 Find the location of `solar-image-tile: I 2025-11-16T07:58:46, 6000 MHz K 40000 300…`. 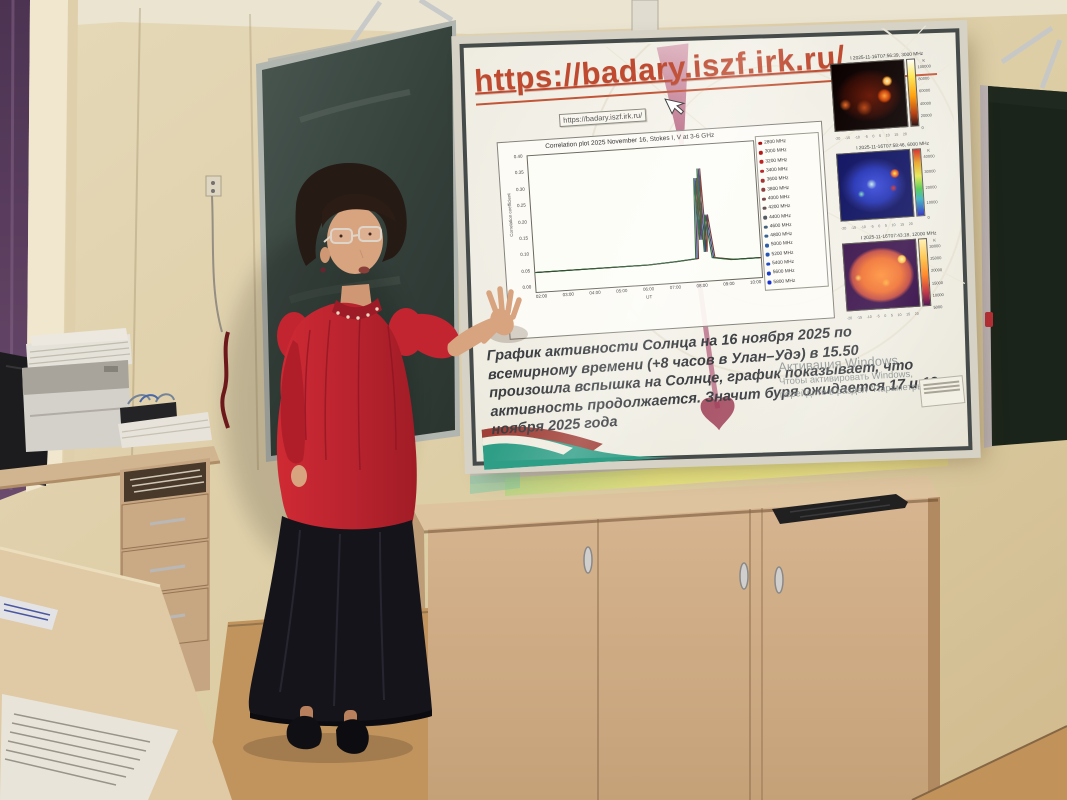

solar-image-tile: I 2025-11-16T07:58:46, 6000 MHz K 40000 300… is located at coordinates (895, 185).